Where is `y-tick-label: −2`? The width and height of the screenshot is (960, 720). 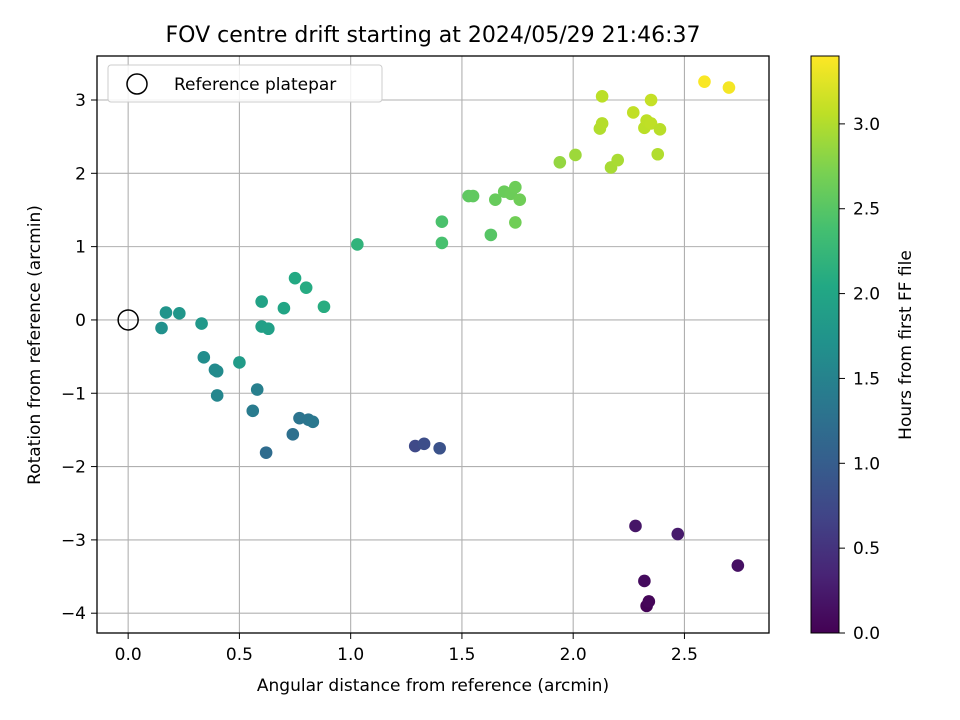 y-tick-label: −2 is located at coordinates (73, 468).